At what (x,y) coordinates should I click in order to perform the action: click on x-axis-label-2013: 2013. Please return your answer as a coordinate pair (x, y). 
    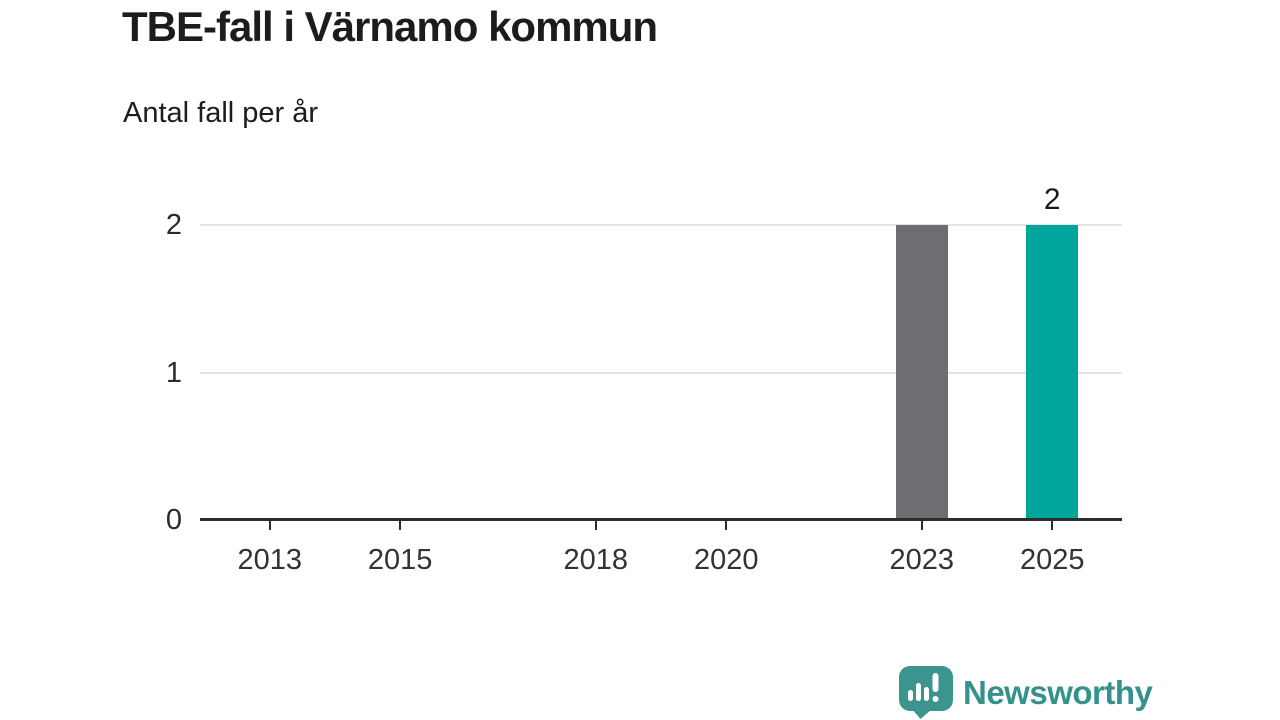
    Looking at the image, I should click on (270, 560).